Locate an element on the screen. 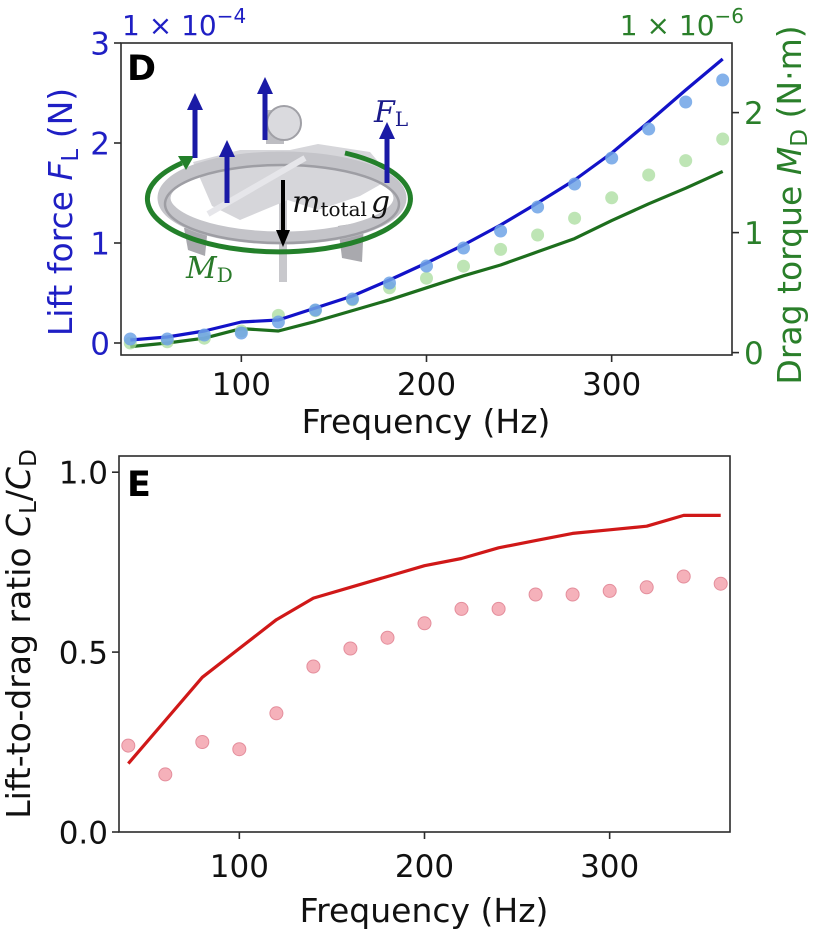 This screenshot has width=828, height=940. panel-d-x-tick-label: 200 is located at coordinates (426, 385).